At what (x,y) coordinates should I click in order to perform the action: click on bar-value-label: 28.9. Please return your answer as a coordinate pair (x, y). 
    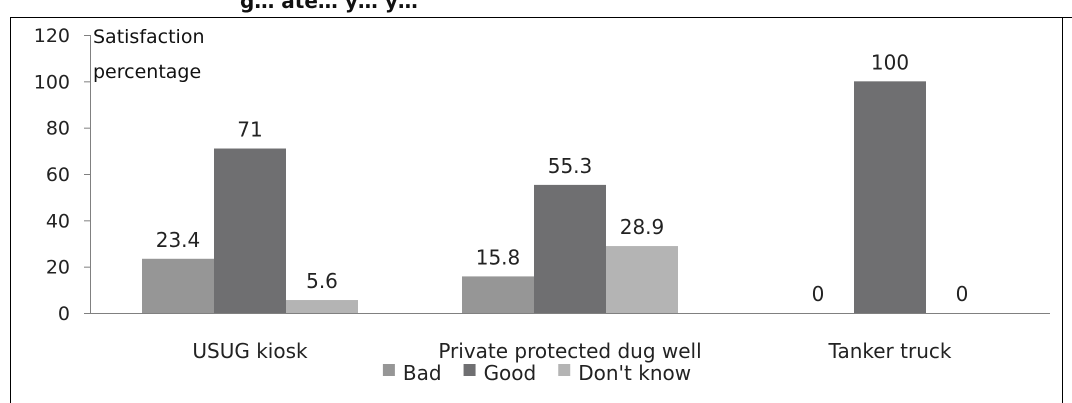
    Looking at the image, I should click on (642, 227).